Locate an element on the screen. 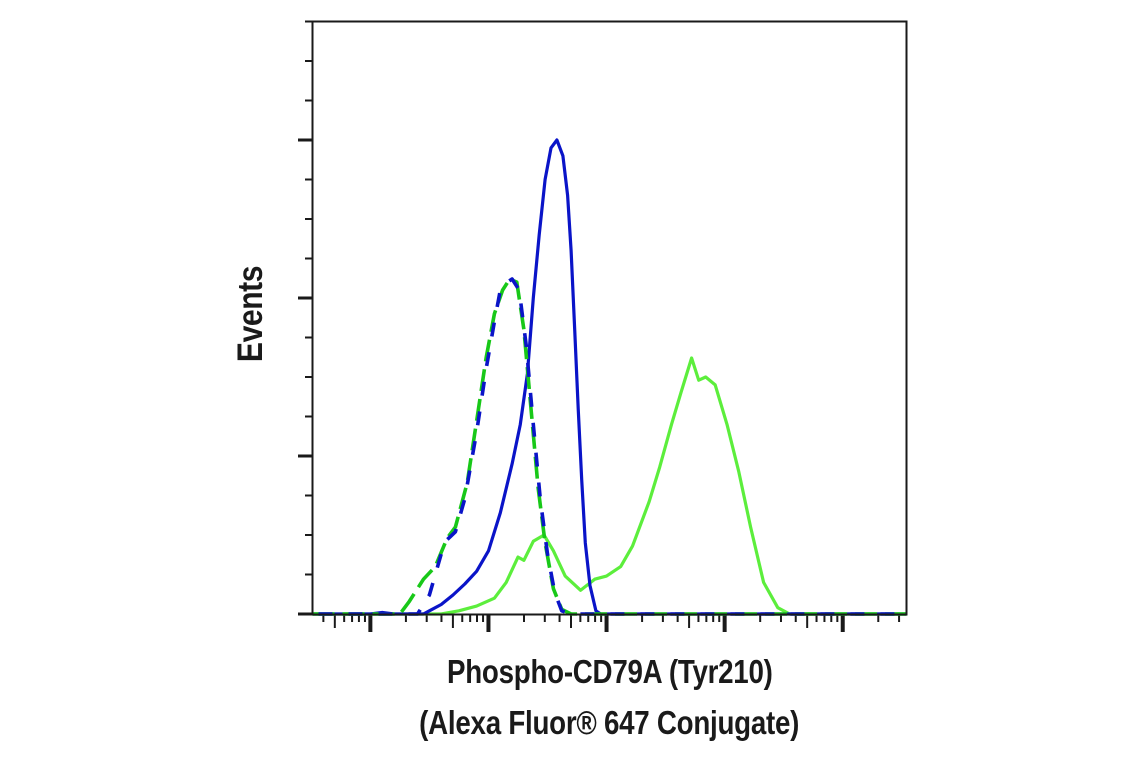 This screenshot has height=768, width=1141. y-axis-ticks is located at coordinates (305, 318).